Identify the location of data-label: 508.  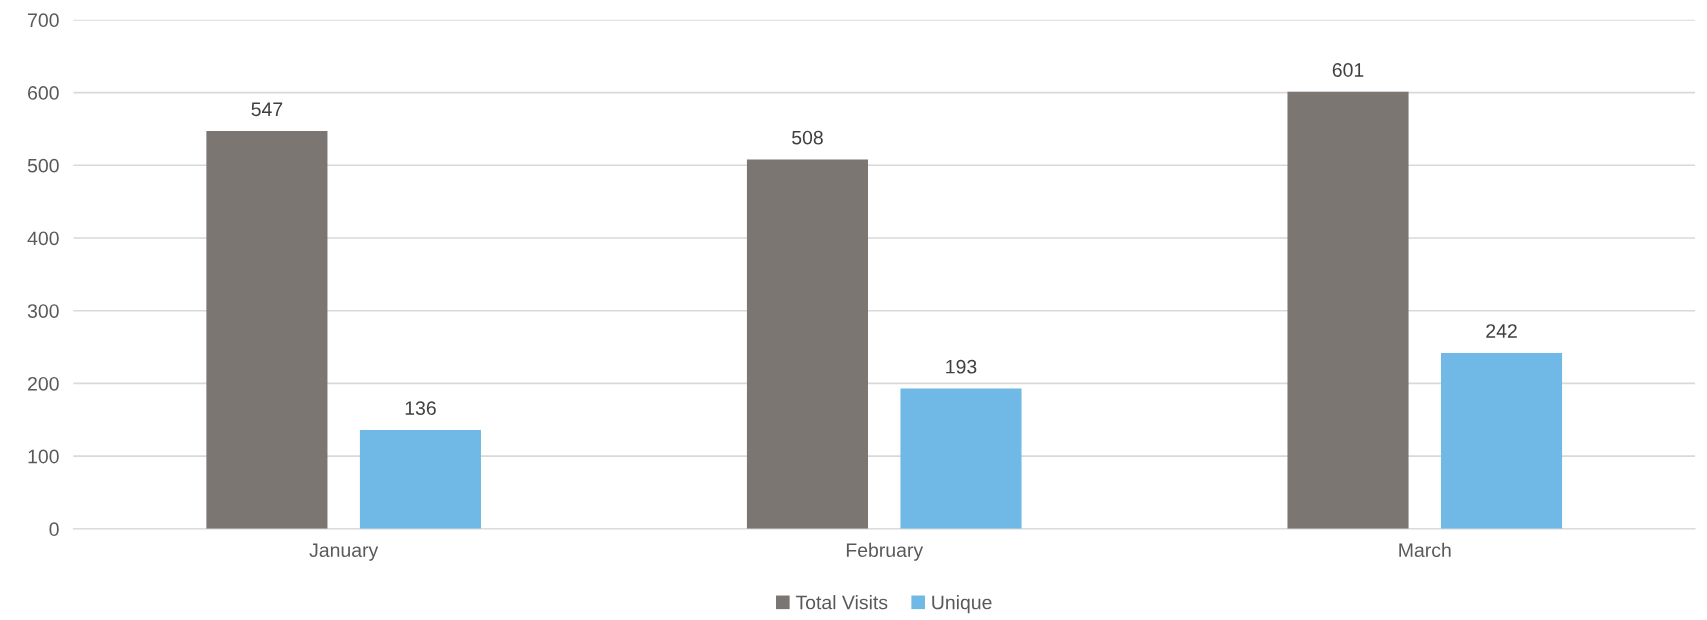
(807, 137).